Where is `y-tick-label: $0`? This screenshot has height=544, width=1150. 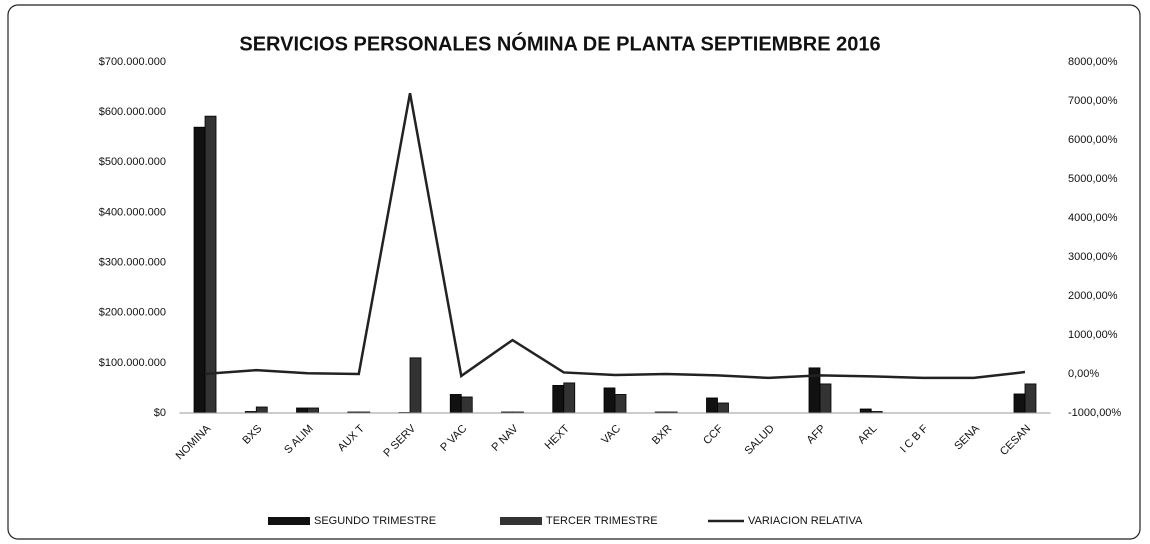 y-tick-label: $0 is located at coordinates (160, 413).